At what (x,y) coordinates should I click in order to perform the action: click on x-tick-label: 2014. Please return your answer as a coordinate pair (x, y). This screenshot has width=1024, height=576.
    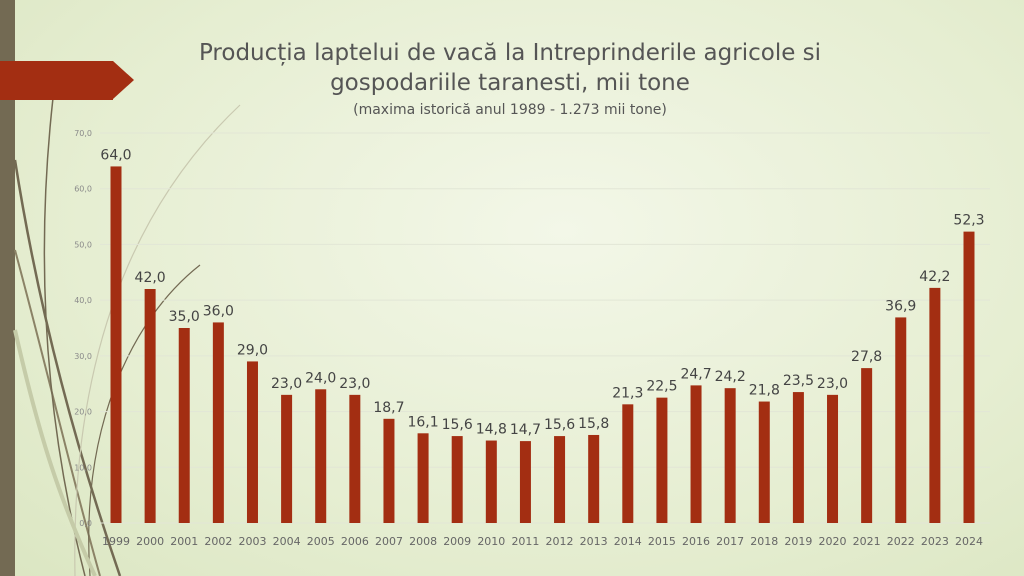
    Looking at the image, I should click on (628, 541).